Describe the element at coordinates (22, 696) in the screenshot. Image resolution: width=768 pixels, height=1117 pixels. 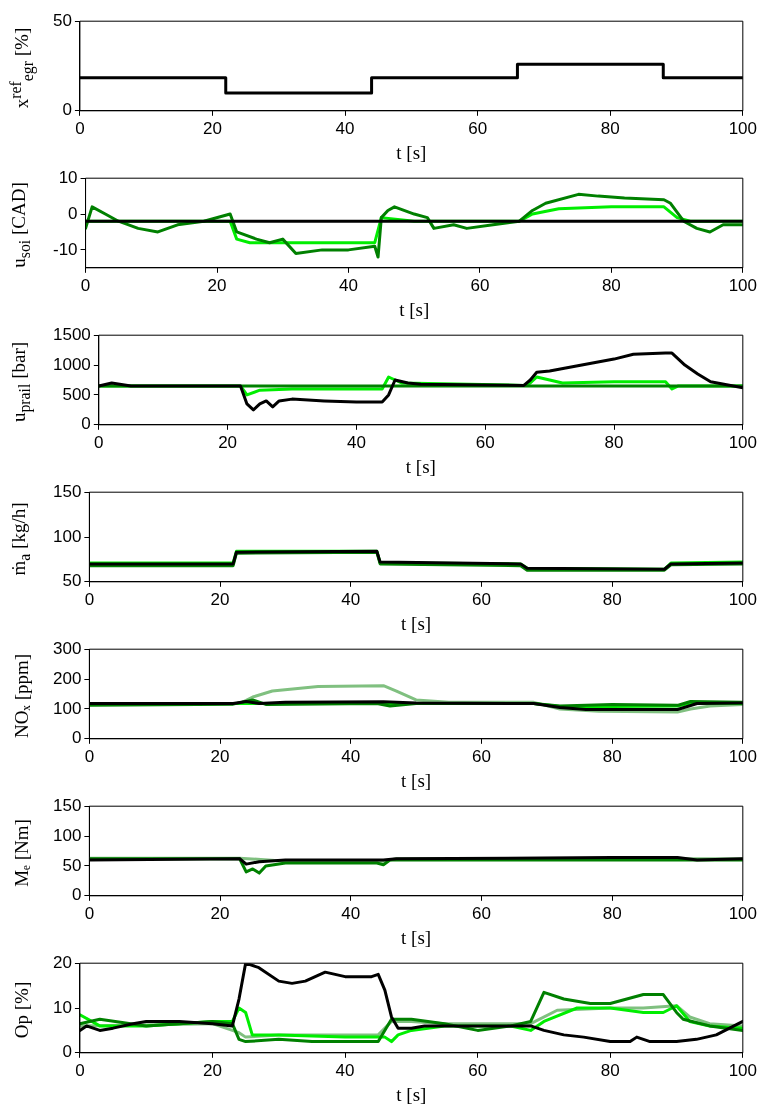
I see `y-axis-title: NOₓ [ppm]` at that location.